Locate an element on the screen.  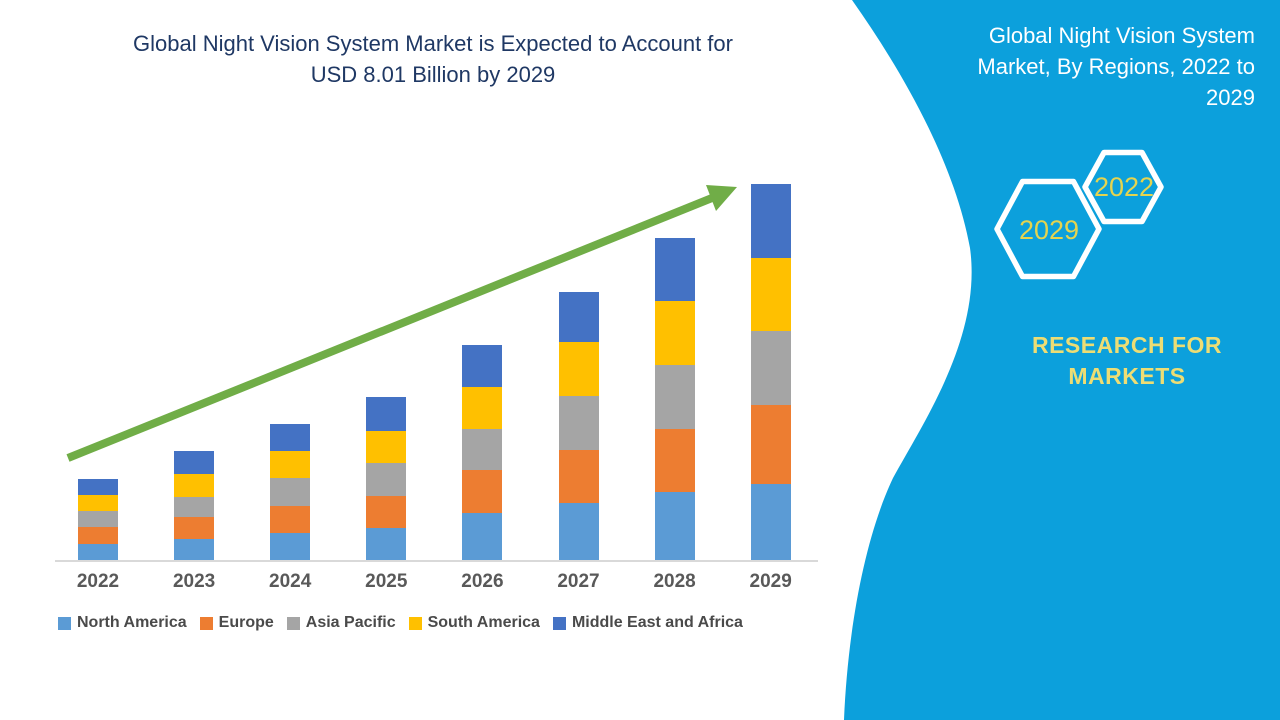
legend-label-europe: Europe is located at coordinates (246, 622).